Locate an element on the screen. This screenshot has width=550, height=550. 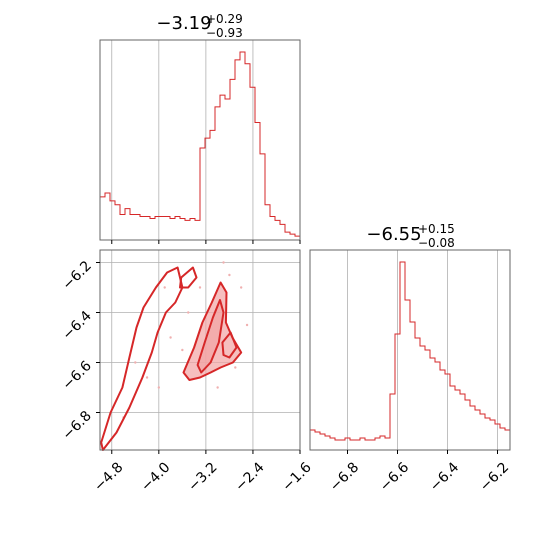
hist2-grid is located at coordinates (422, 350).